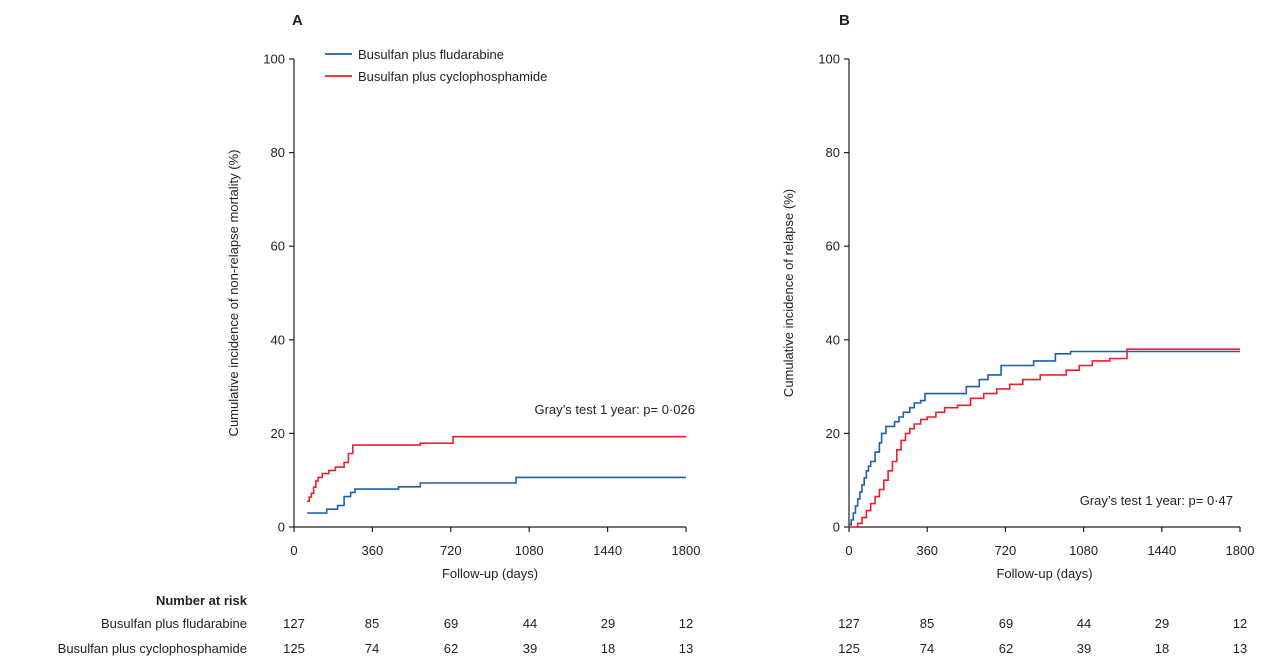  What do you see at coordinates (431, 54) in the screenshot?
I see `legend-label: Busulfan plus fludarabine` at bounding box center [431, 54].